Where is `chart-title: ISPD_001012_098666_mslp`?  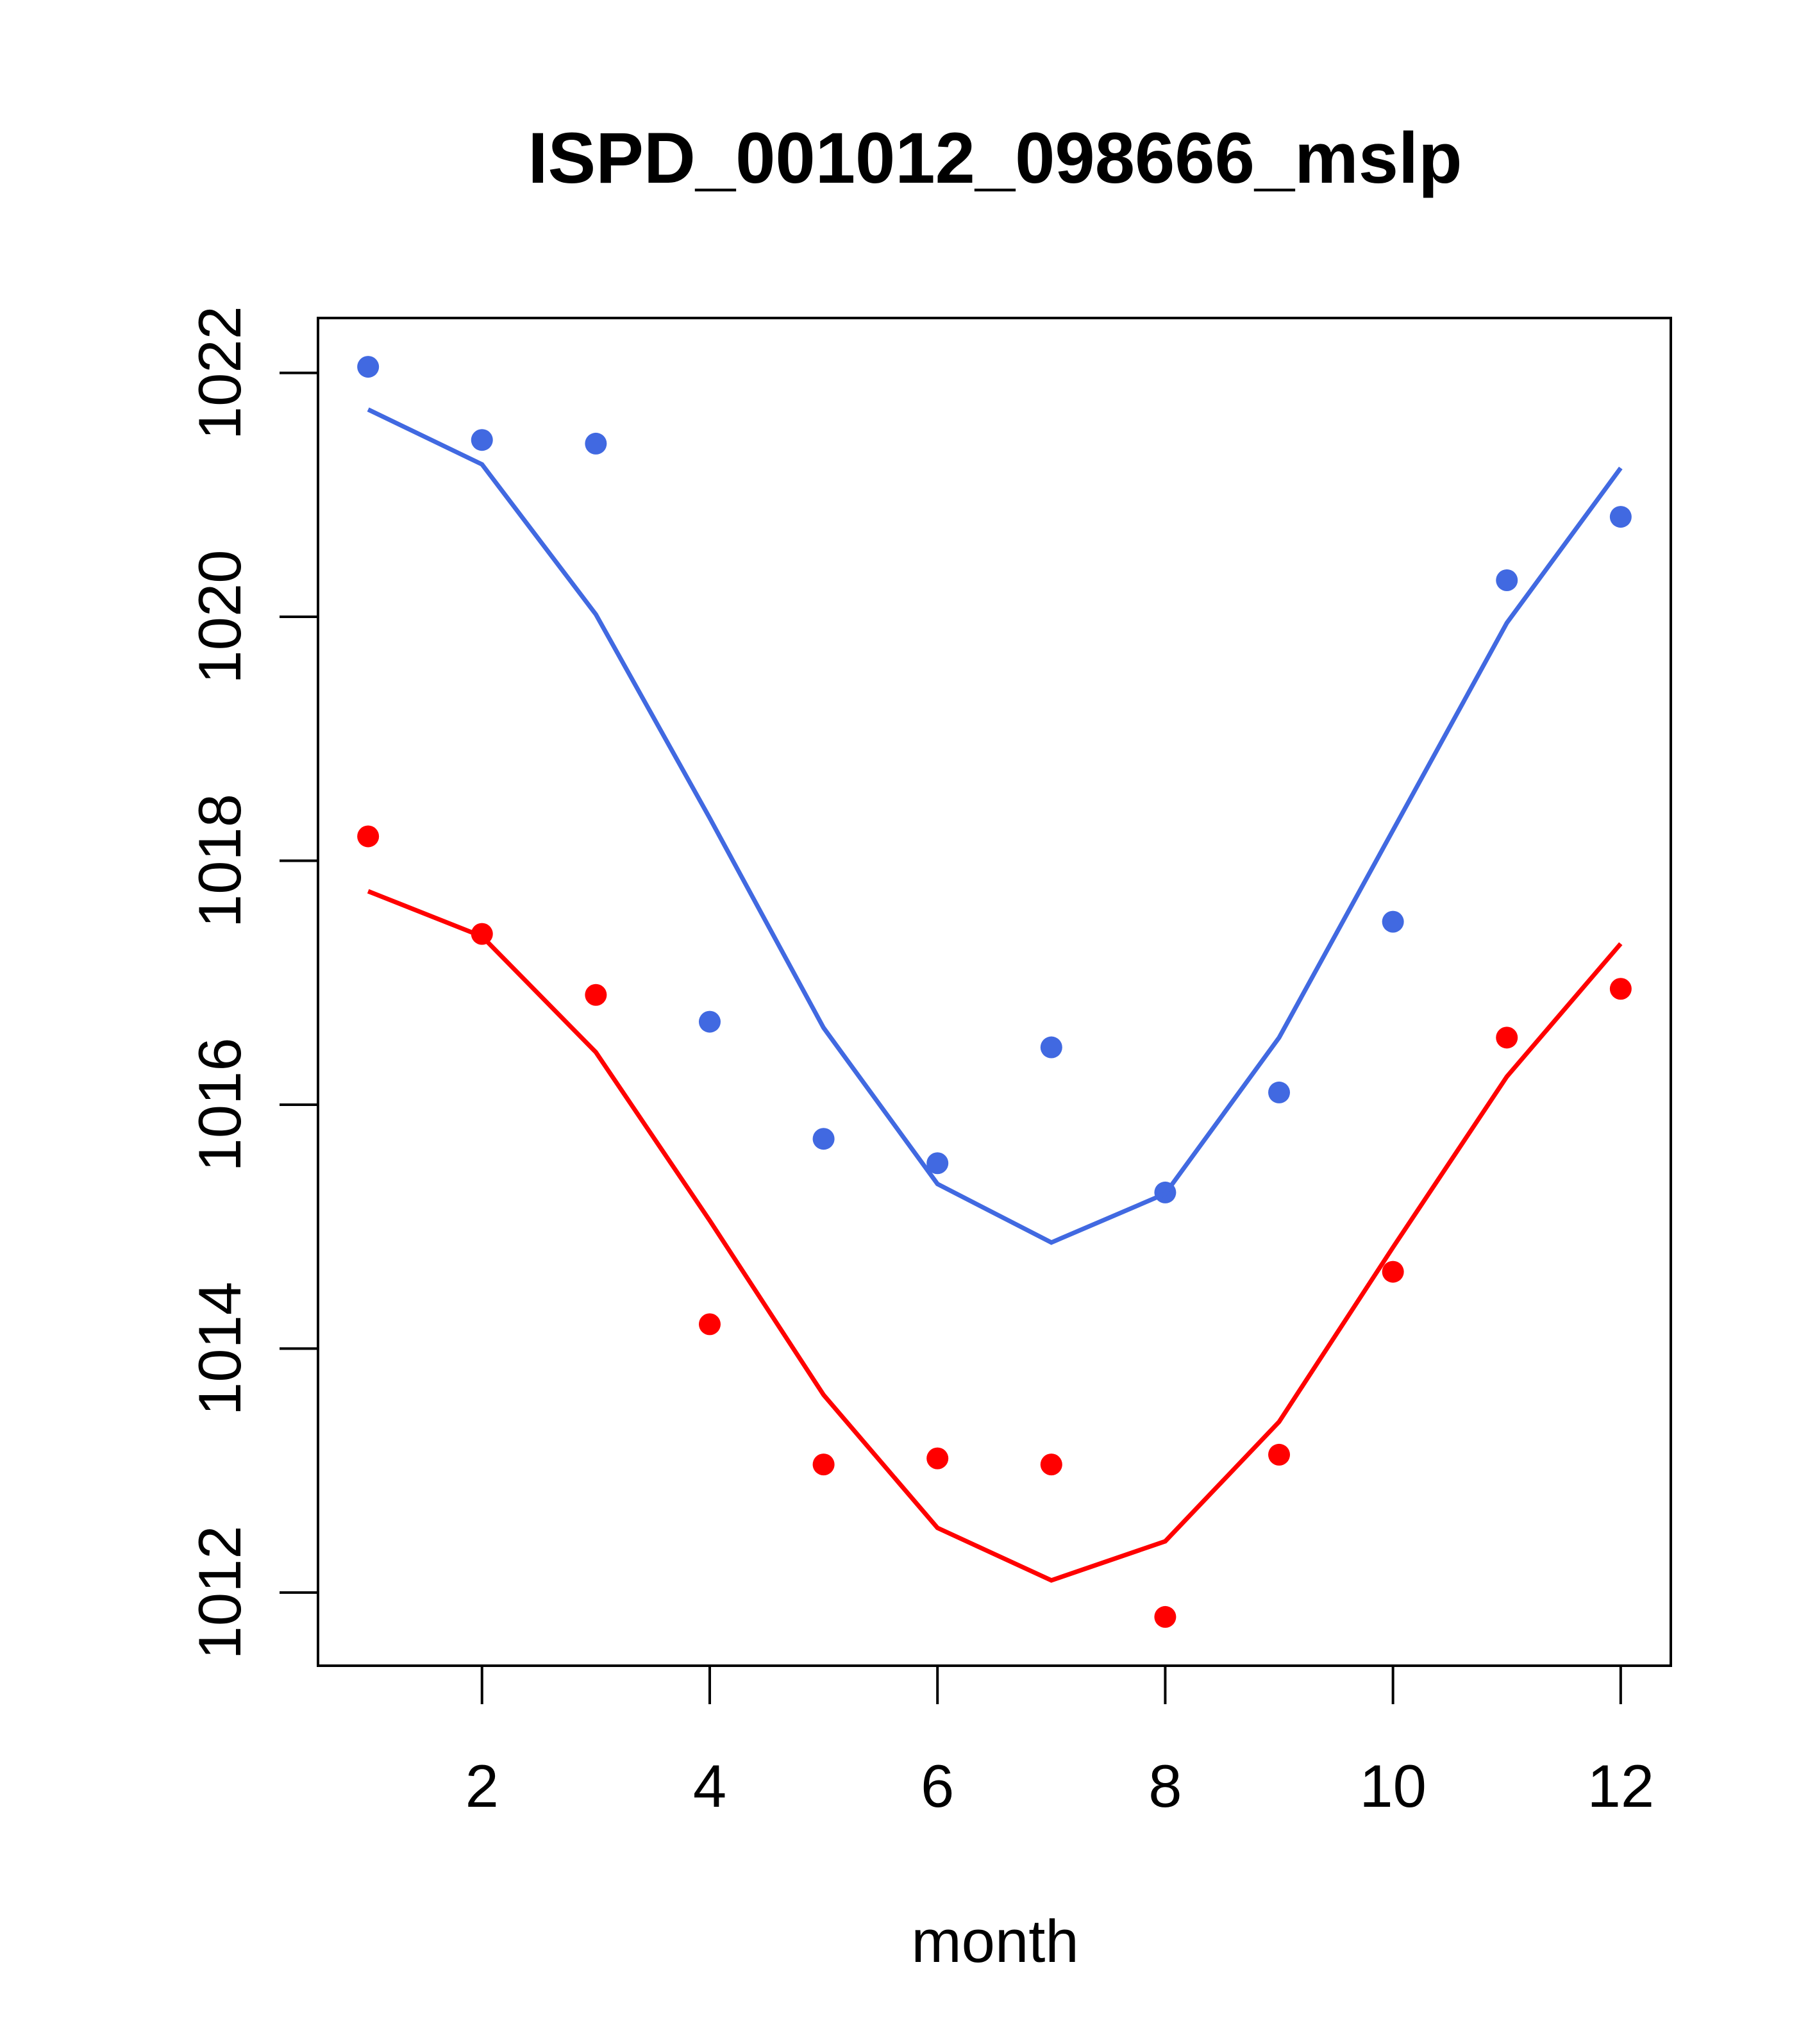
chart-title: ISPD_001012_098666_mslp is located at coordinates (995, 158).